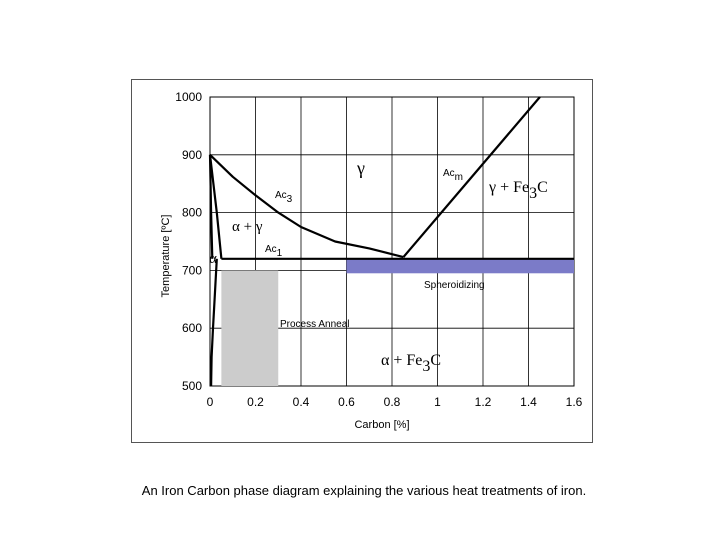 The image size is (728, 546). Describe the element at coordinates (210, 402) in the screenshot. I see `x-tick-label: 0` at that location.